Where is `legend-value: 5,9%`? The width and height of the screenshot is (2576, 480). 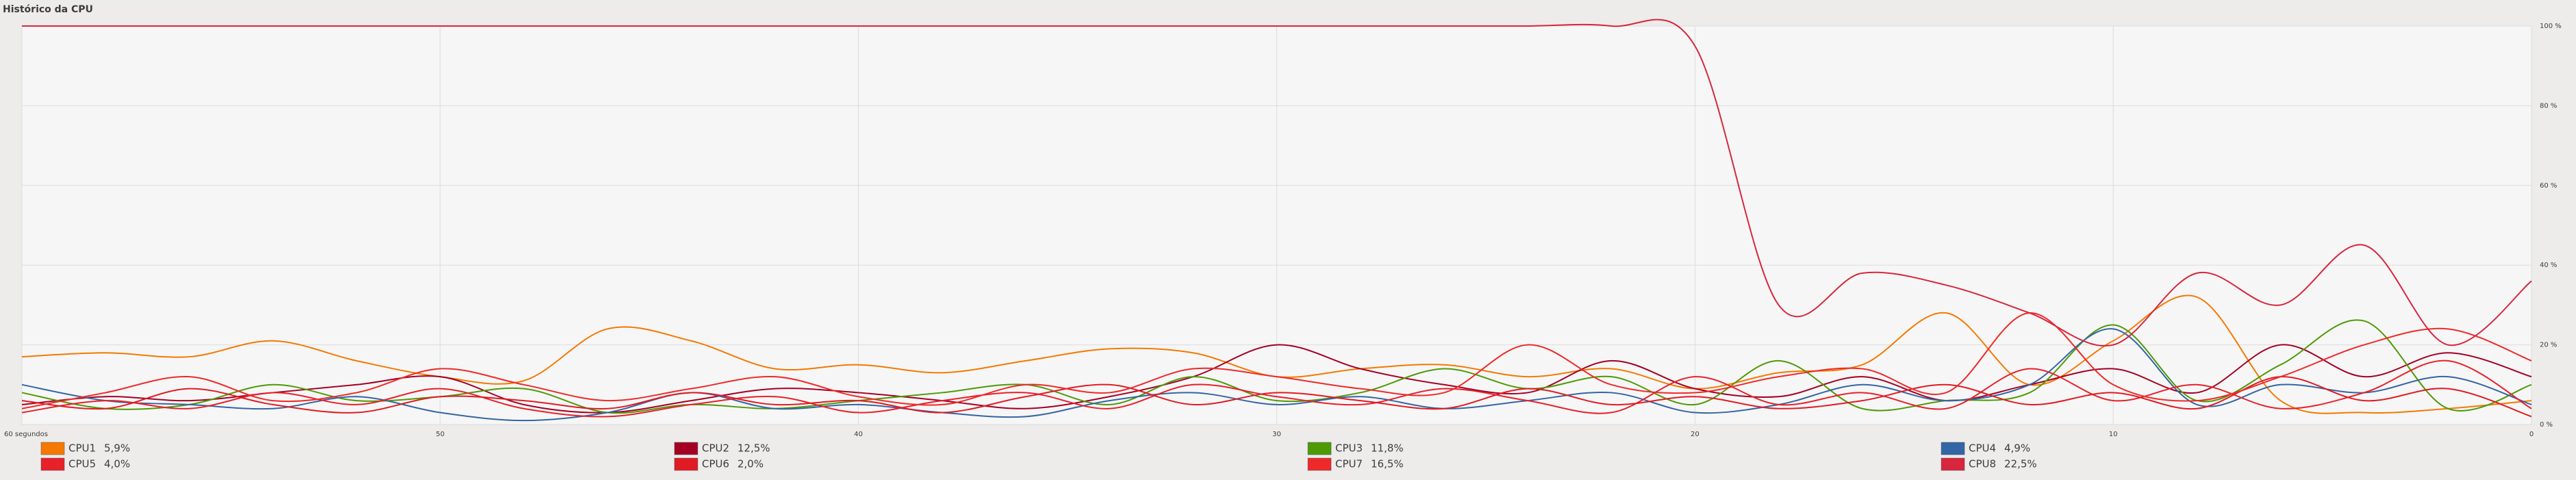
legend-value: 5,9% is located at coordinates (117, 448).